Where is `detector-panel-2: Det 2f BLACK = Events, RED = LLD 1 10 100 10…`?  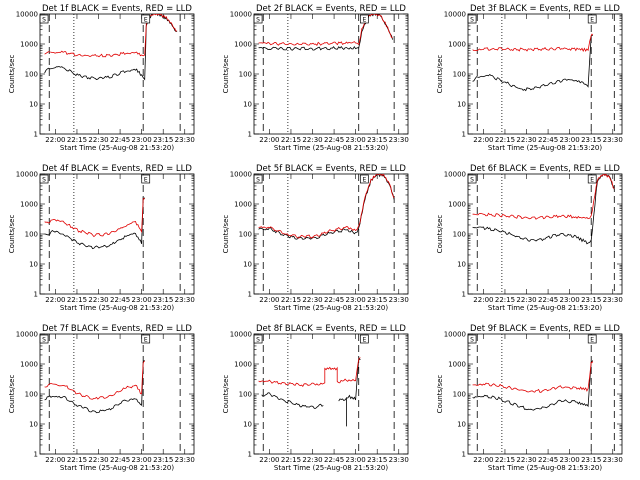 detector-panel-2: Det 2f BLACK = Events, RED = LLD 1 10 100 10… is located at coordinates (315, 78).